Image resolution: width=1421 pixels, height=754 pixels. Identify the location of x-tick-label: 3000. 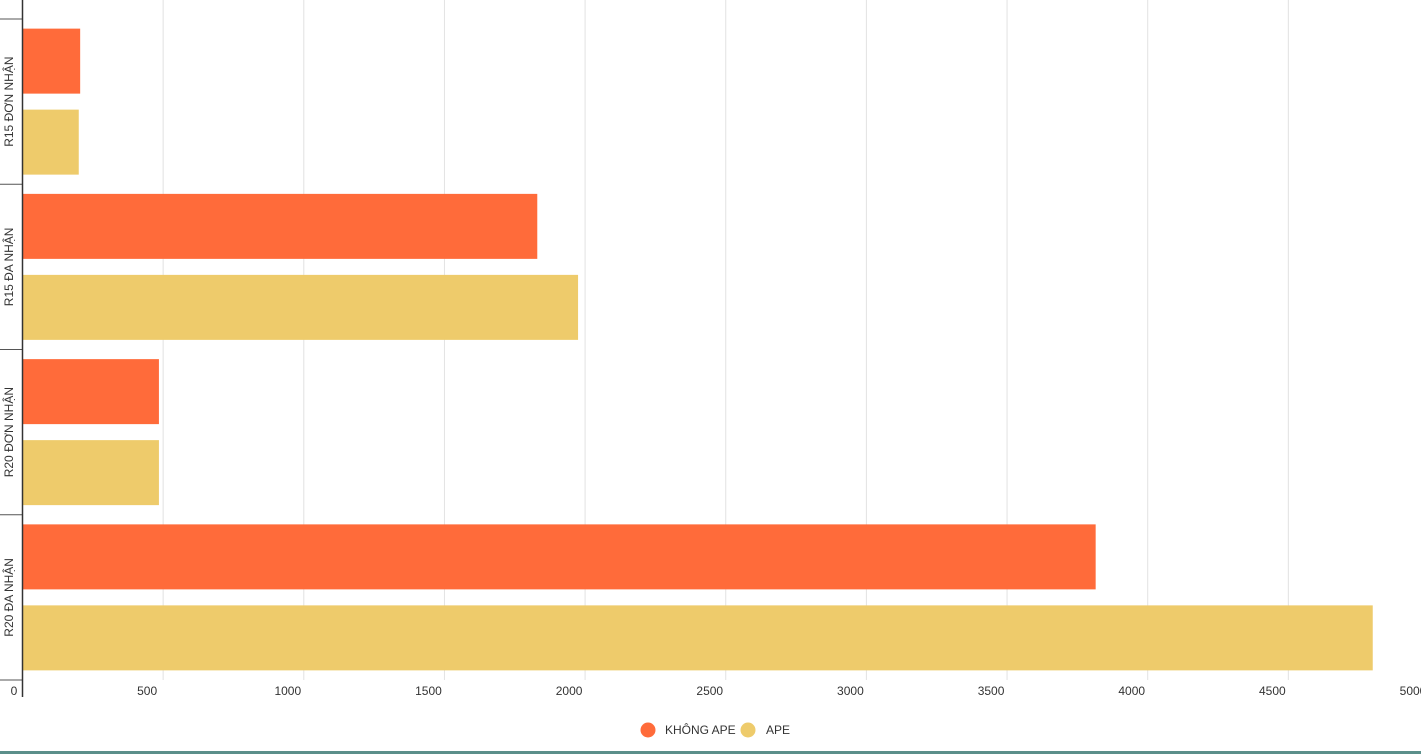
(850, 691).